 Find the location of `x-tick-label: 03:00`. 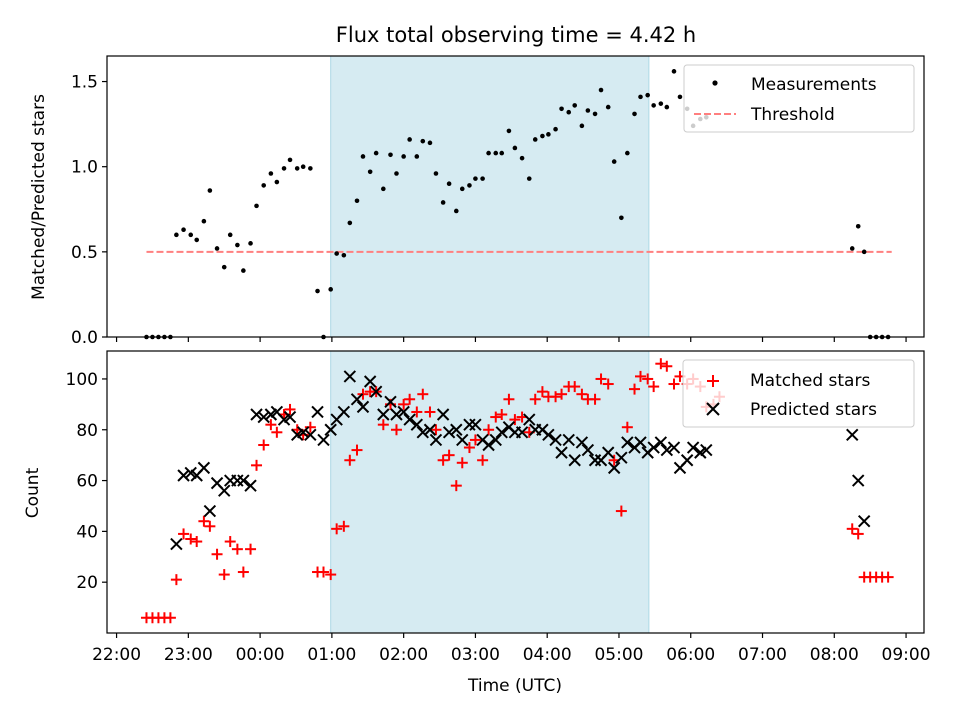

x-tick-label: 03:00 is located at coordinates (475, 655).